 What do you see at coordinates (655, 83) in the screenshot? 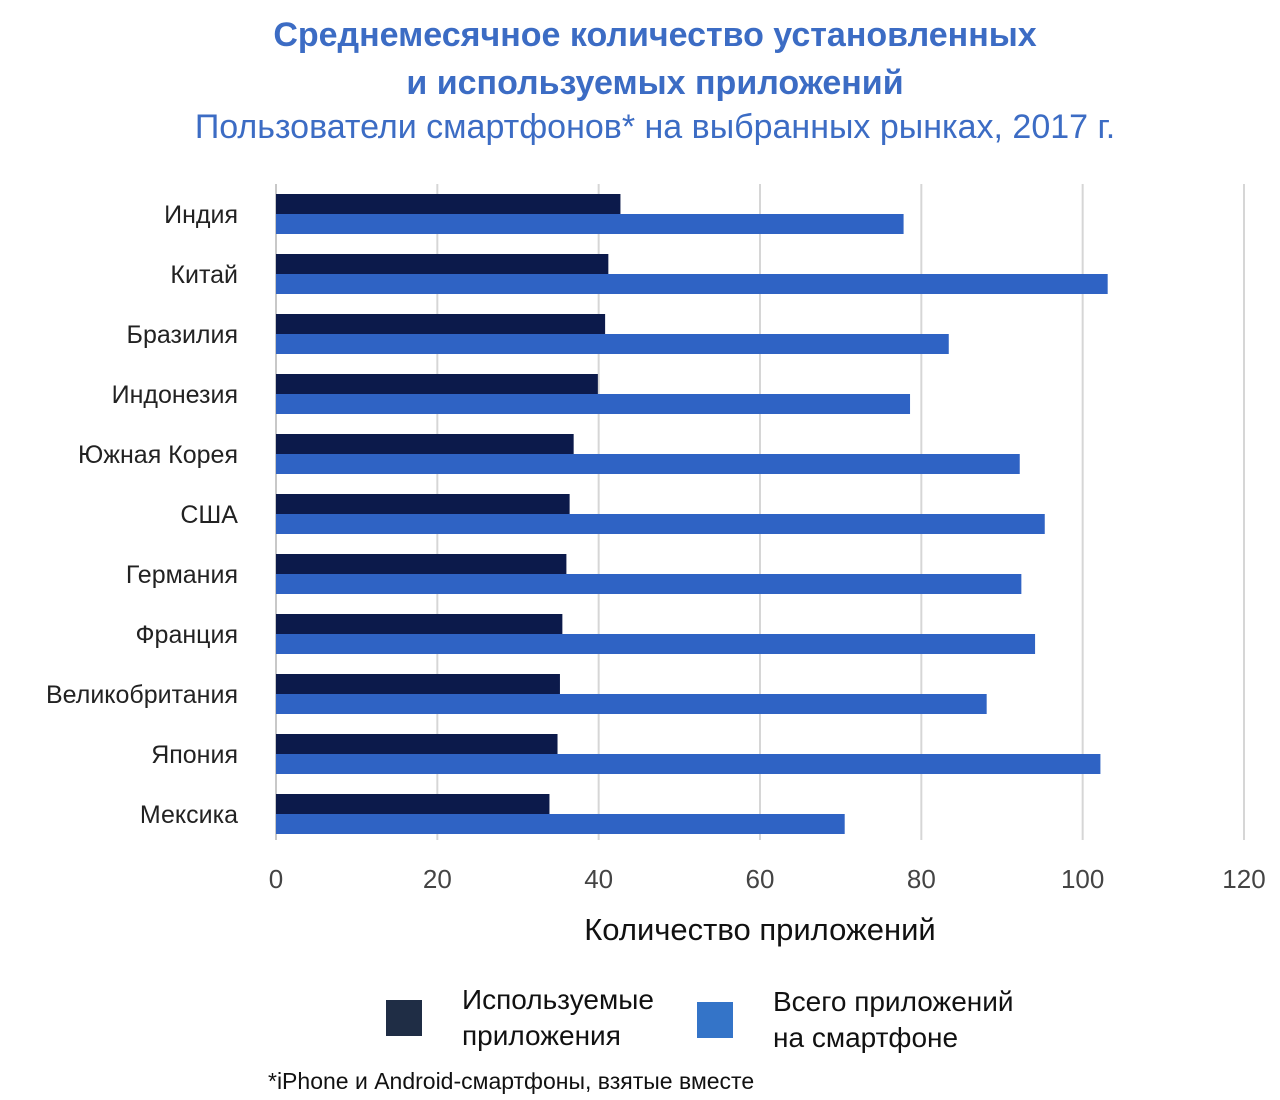
I see `chart-title-line2: и используемых приложений` at bounding box center [655, 83].